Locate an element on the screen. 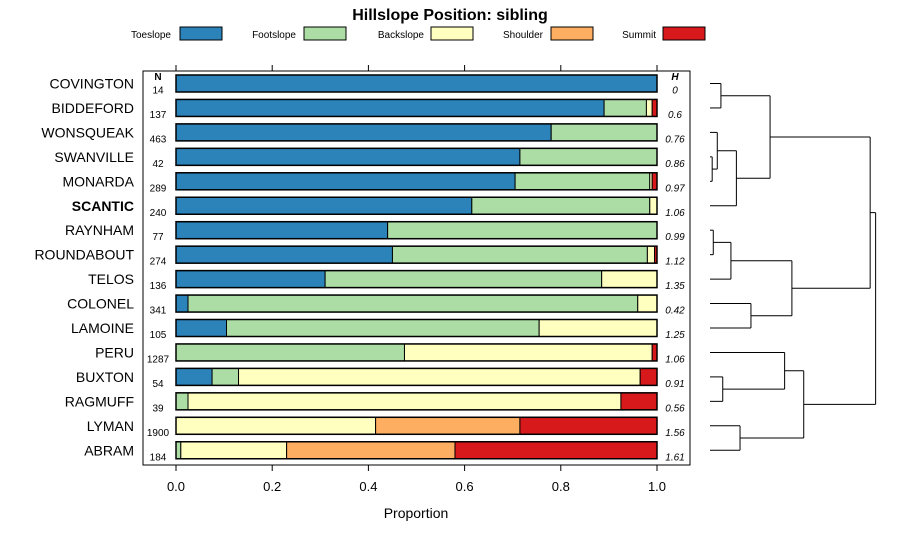 The image size is (900, 540). bar-segment-abram-shoulder is located at coordinates (371, 450).